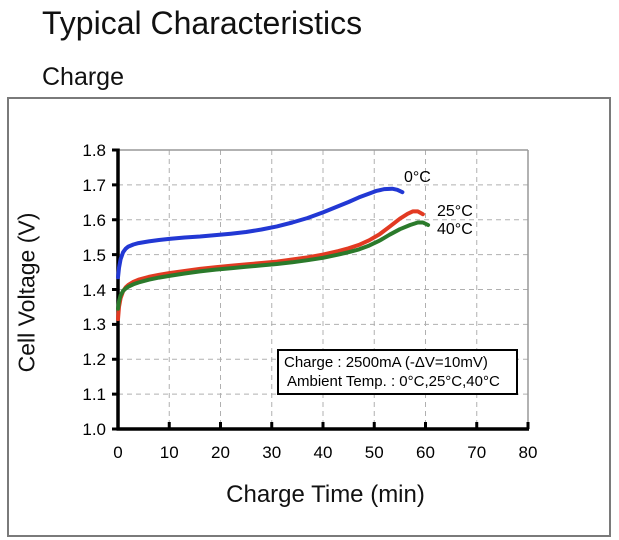  I want to click on y-tick-label: 1.4, so click(94, 290).